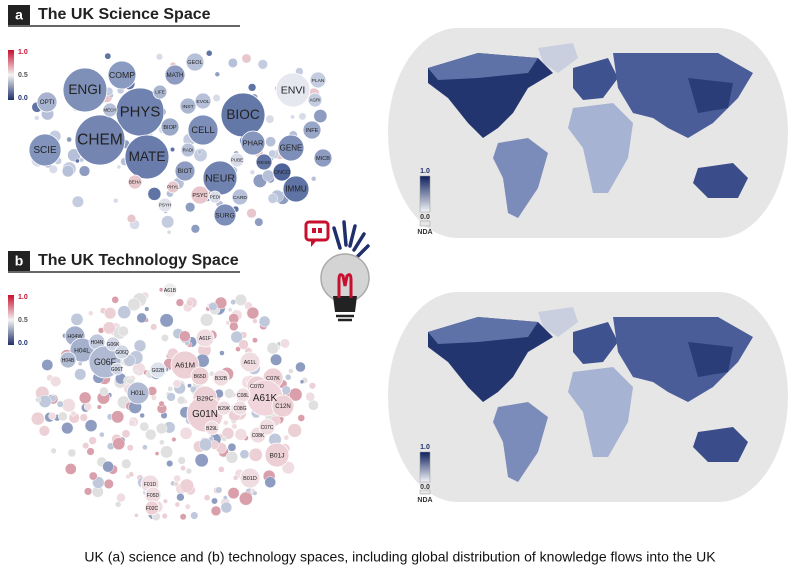 This screenshot has height=579, width=800. What do you see at coordinates (158, 371) in the screenshot?
I see `node-label: G02B` at bounding box center [158, 371].